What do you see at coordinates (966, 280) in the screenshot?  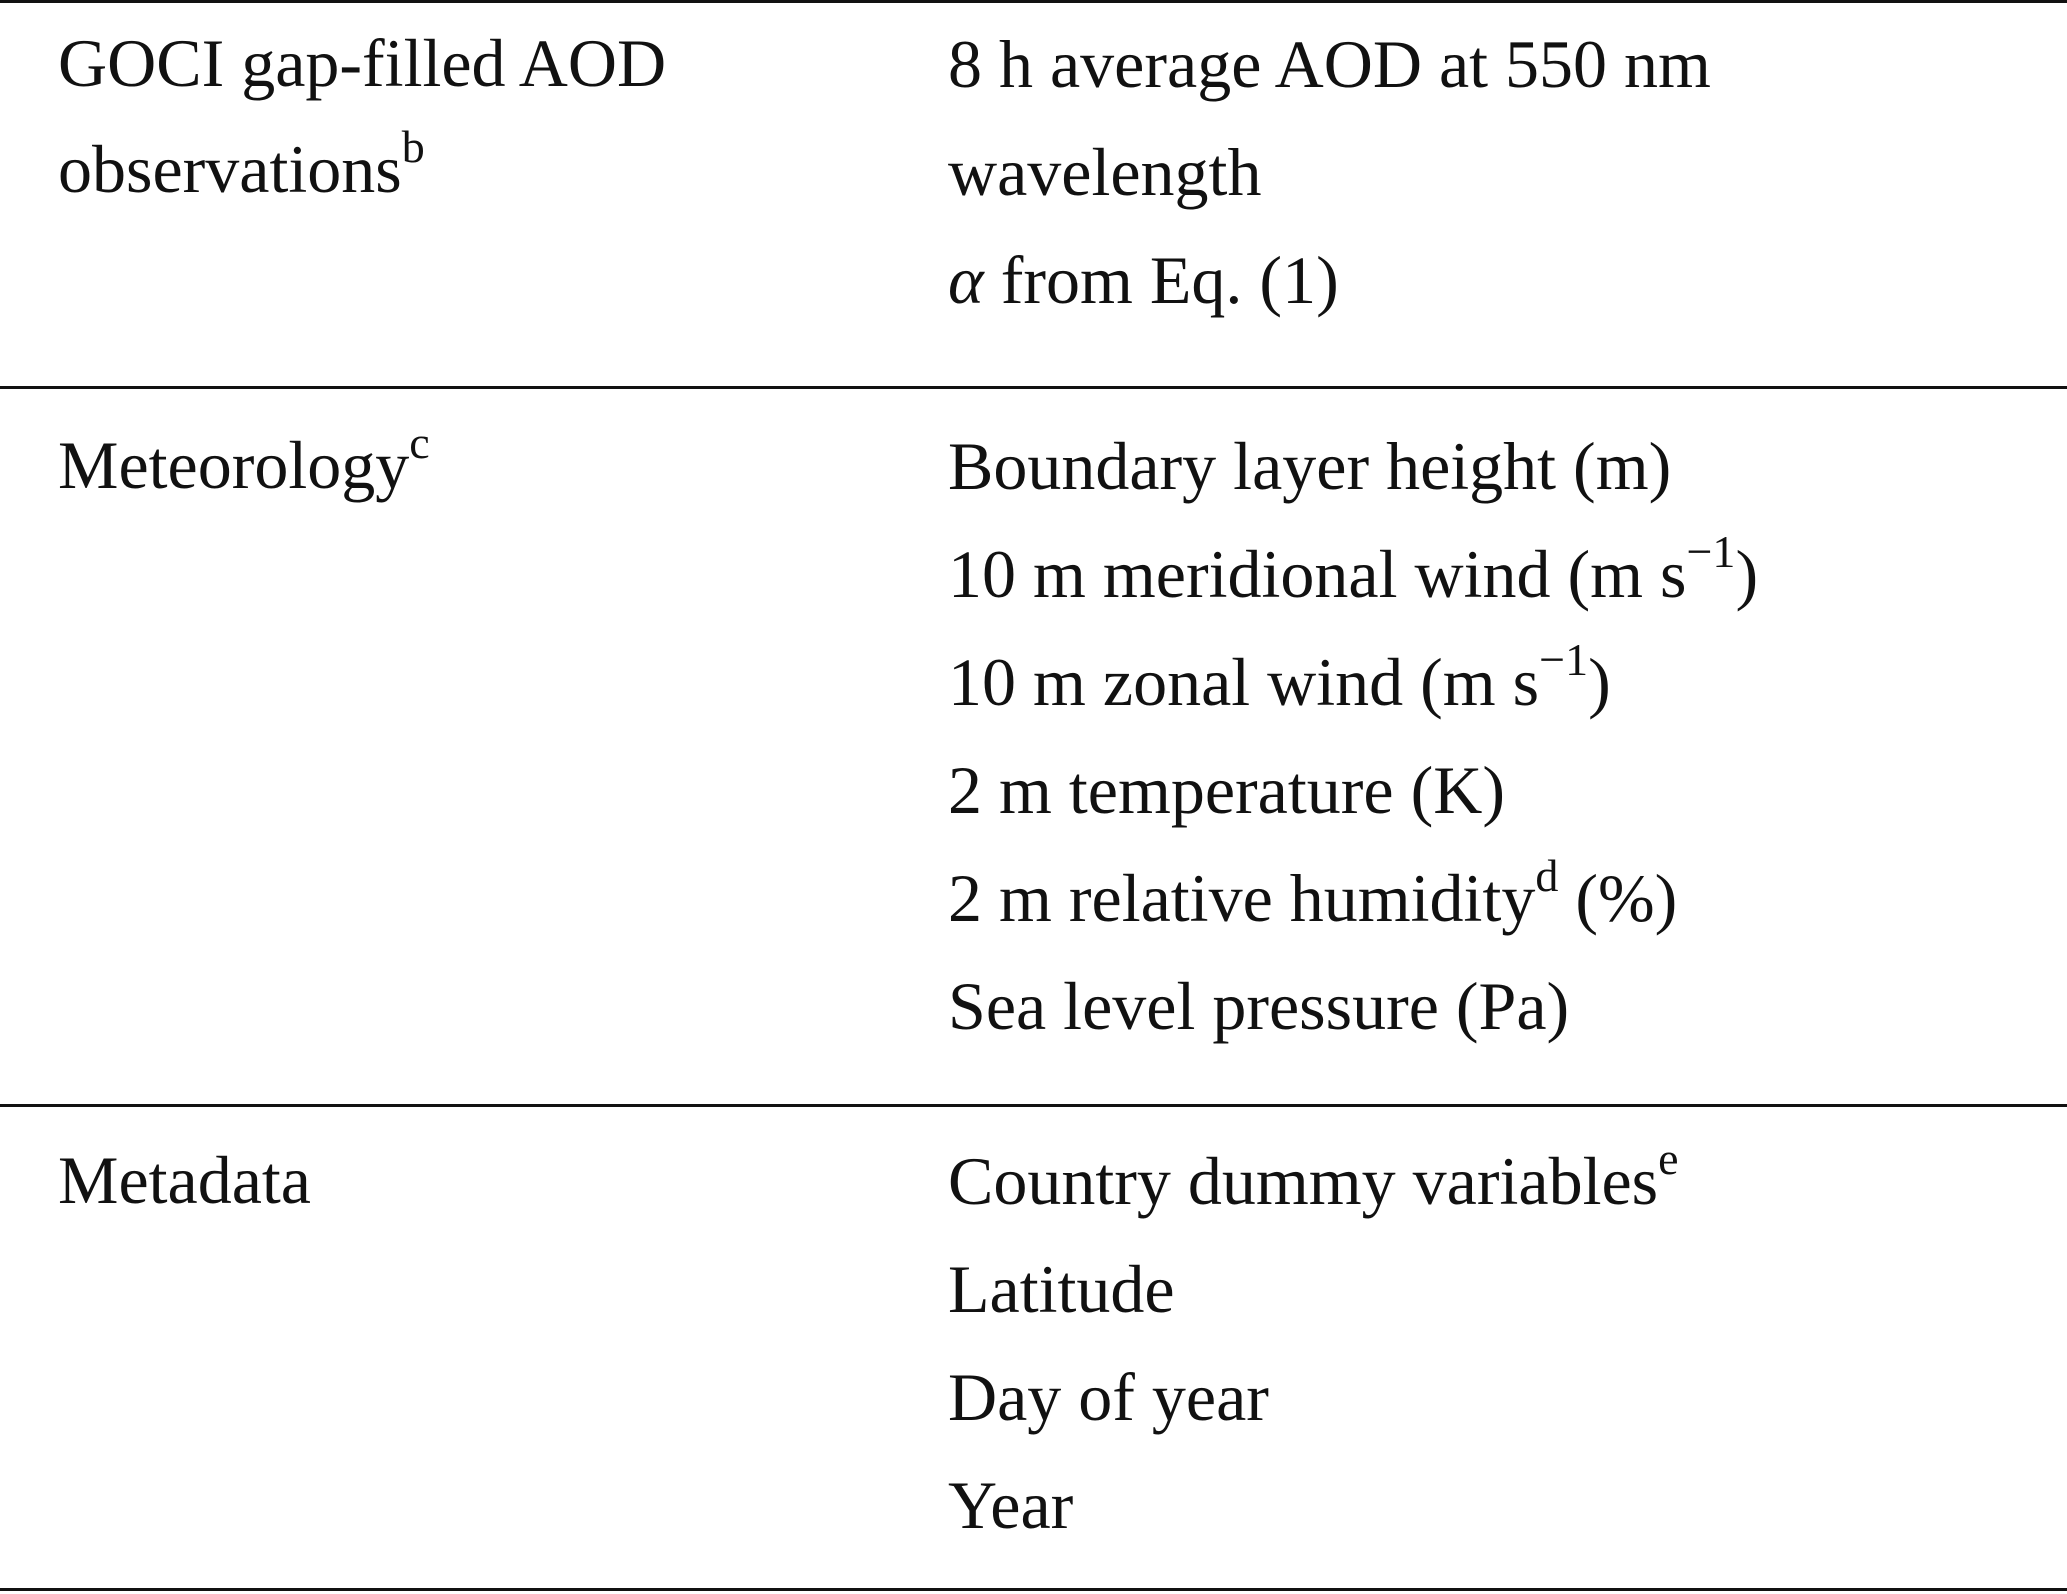 I see `alpha-symbol: α` at bounding box center [966, 280].